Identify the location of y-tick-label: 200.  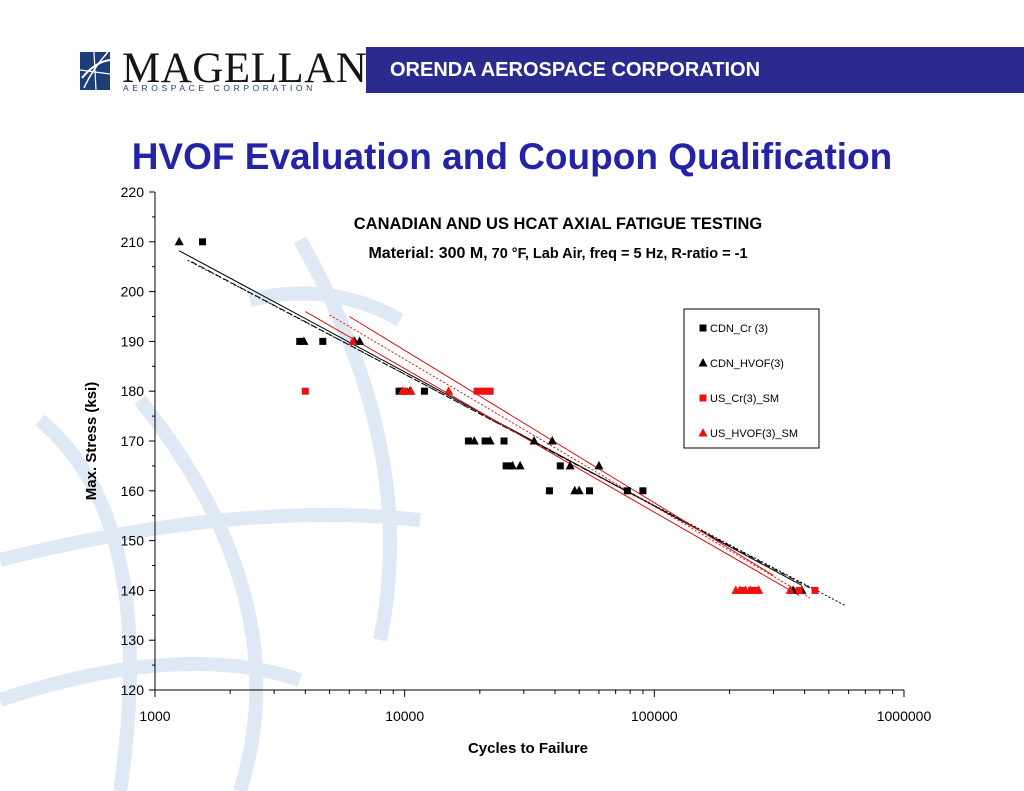
(133, 292).